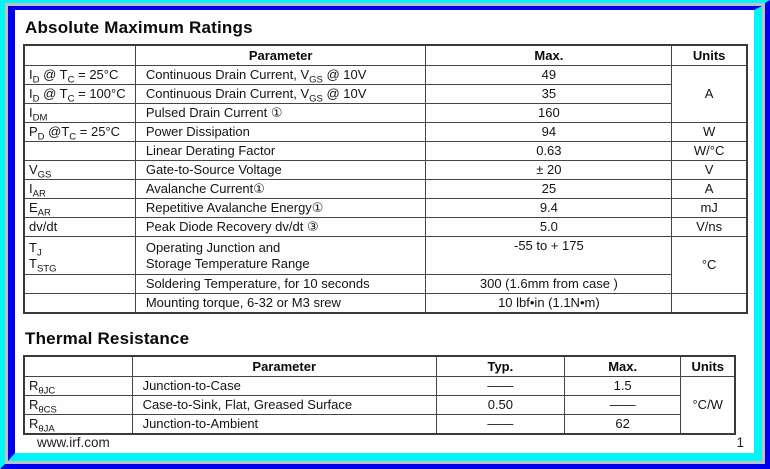 Image resolution: width=770 pixels, height=469 pixels. What do you see at coordinates (79, 255) in the screenshot?
I see `symbol-cell: TJ TSTG` at bounding box center [79, 255].